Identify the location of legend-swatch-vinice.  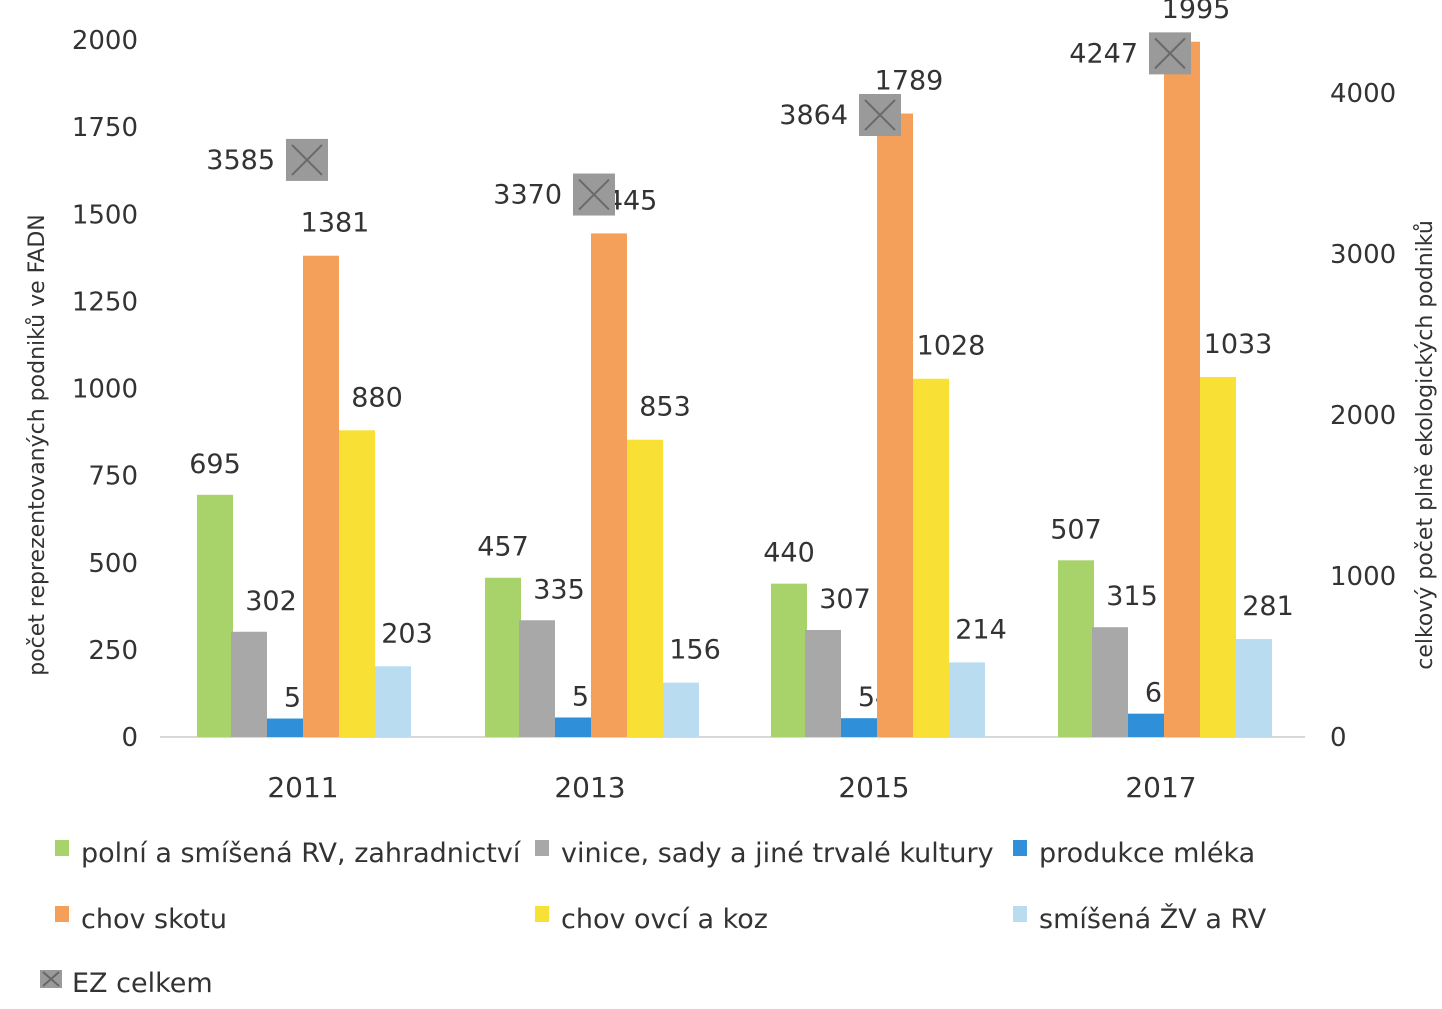
(542, 848).